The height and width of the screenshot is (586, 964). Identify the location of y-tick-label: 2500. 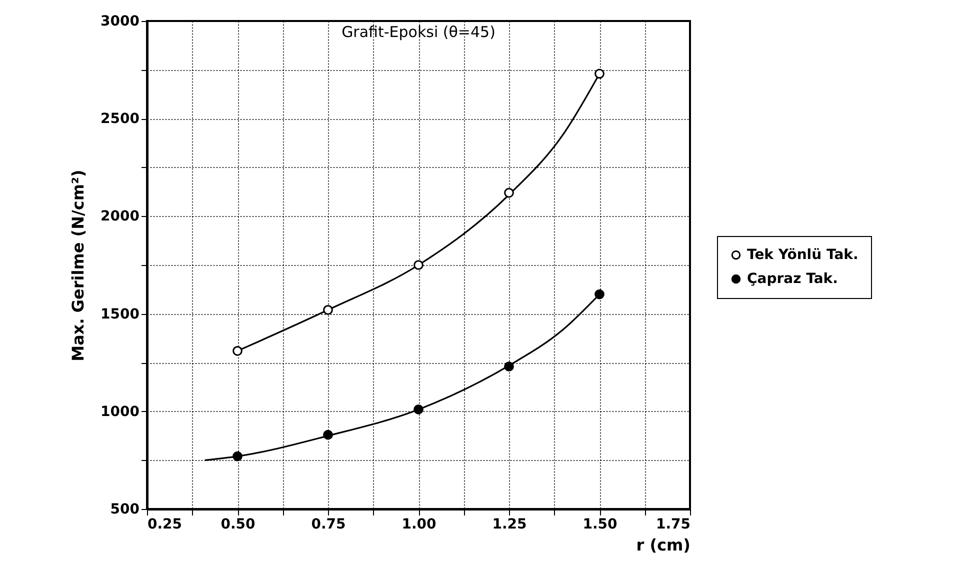
(120, 119).